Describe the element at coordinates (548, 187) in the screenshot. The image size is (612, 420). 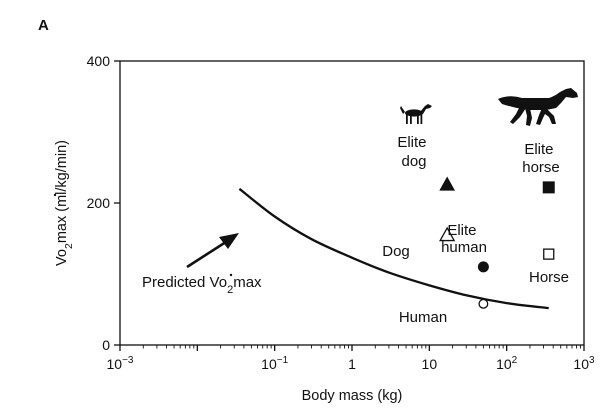
I see `marker-elite-horse` at that location.